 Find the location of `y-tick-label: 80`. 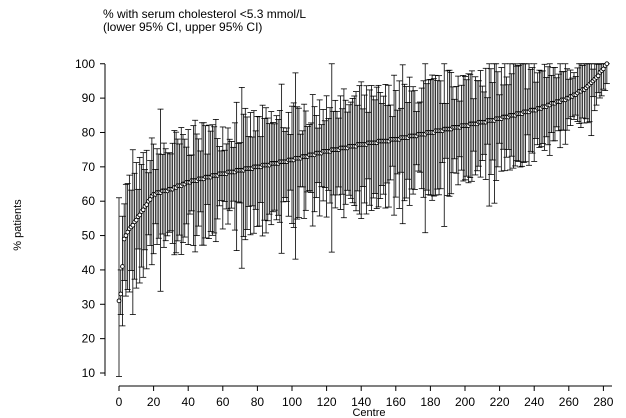

y-tick-label: 80 is located at coordinates (89, 132).